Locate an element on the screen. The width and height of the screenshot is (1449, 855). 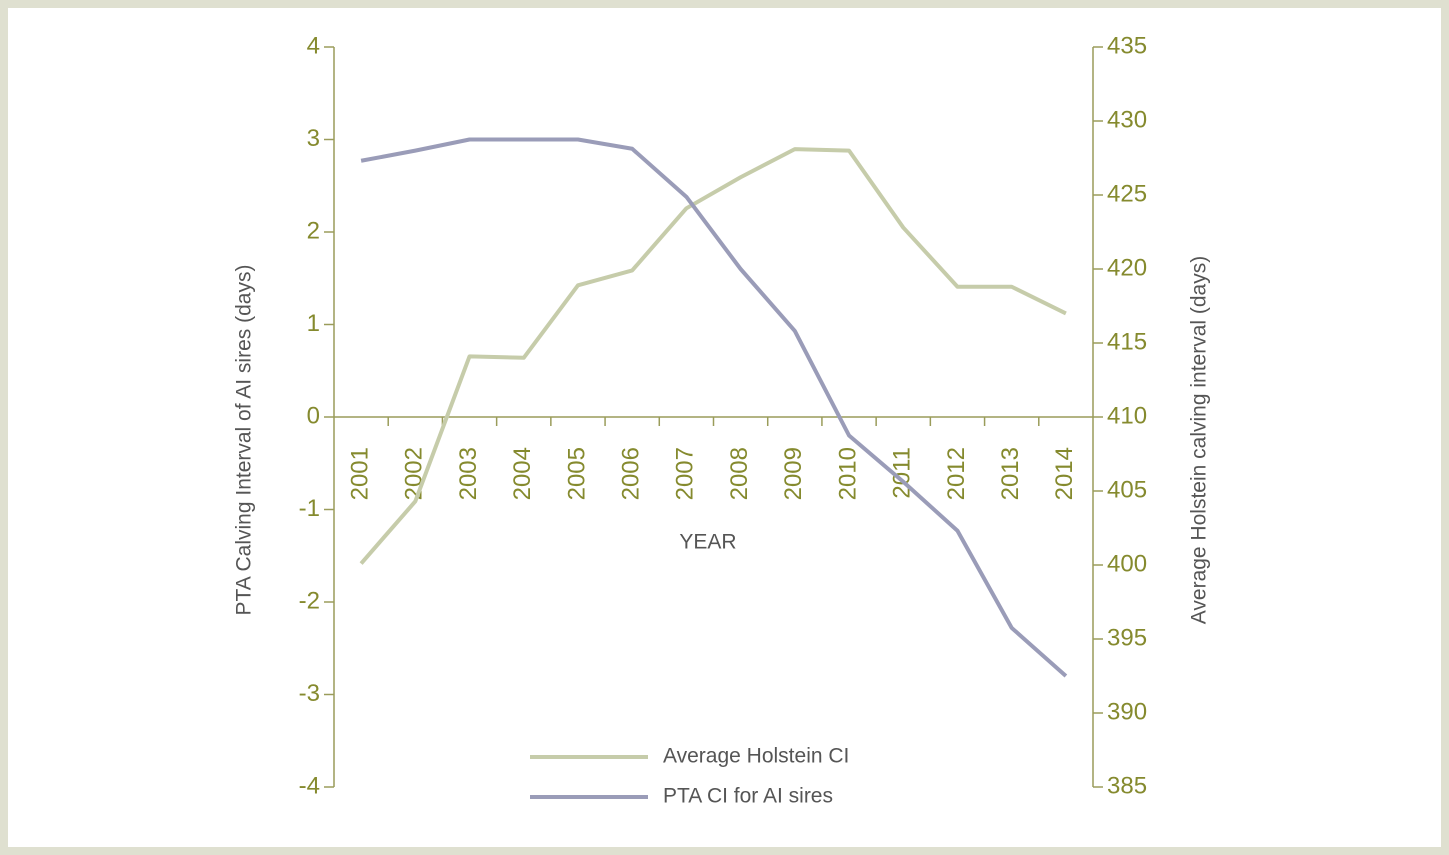
x-tick-label: 2003 is located at coordinates (468, 473).